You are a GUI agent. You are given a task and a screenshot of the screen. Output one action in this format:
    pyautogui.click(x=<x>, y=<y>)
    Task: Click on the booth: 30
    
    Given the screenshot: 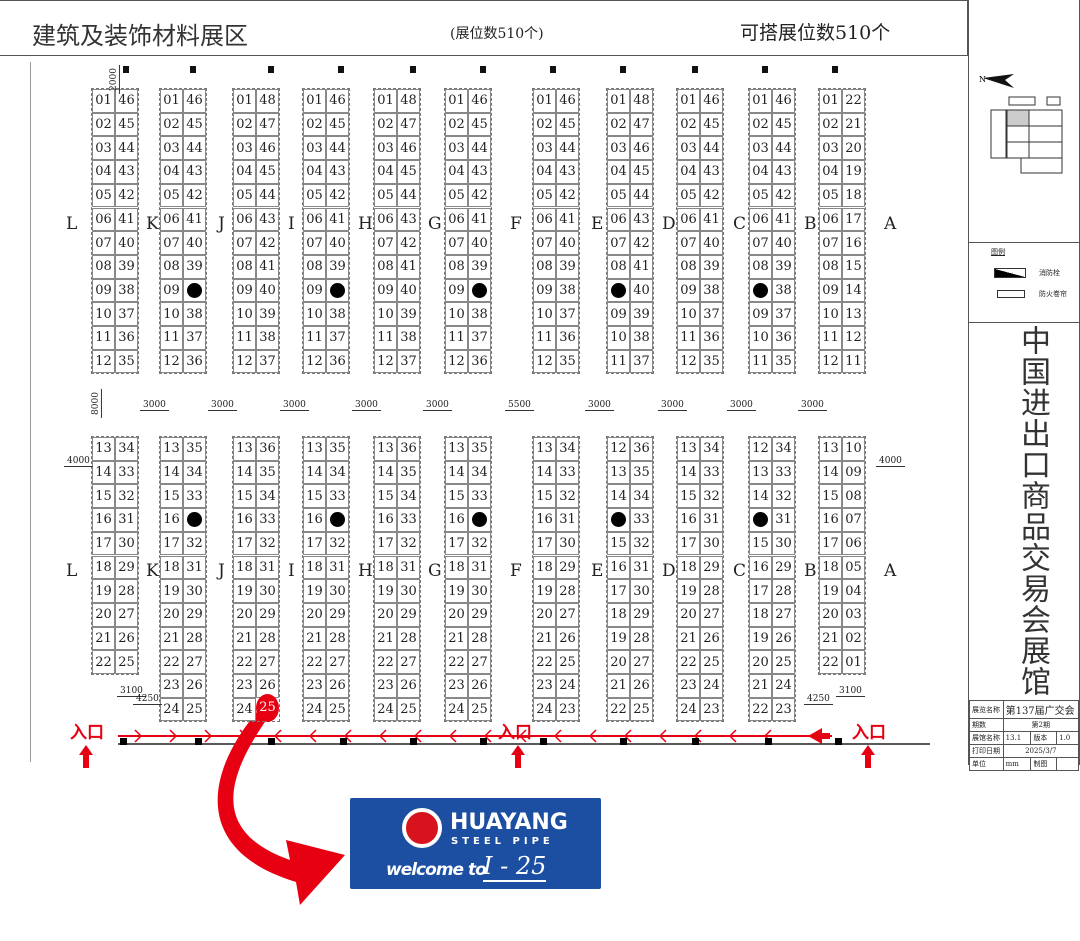 What is the action you would take?
    pyautogui.click(x=783, y=543)
    